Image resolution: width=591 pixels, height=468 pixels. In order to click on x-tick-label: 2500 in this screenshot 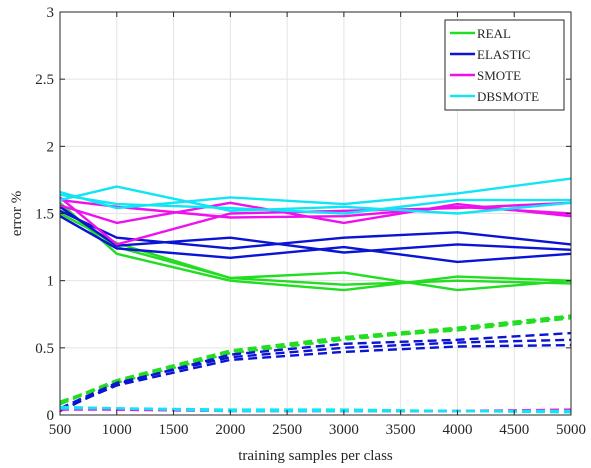, I will do `click(287, 430)`.